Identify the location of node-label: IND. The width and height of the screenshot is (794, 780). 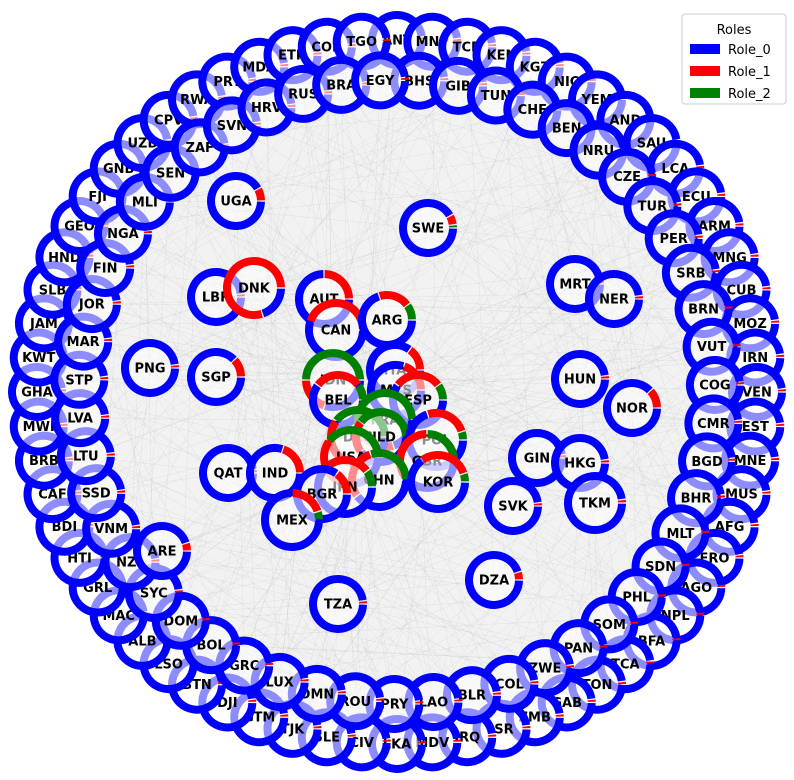
(275, 474).